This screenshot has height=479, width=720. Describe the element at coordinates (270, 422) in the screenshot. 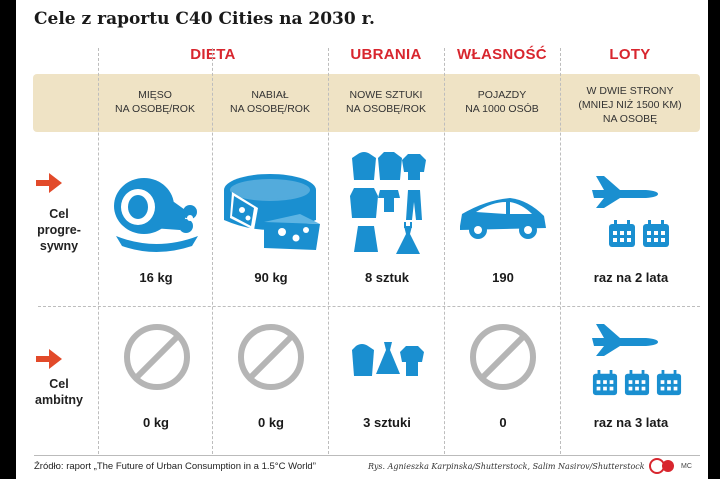

I see `value-dairy-ambitious: 0 kg` at that location.